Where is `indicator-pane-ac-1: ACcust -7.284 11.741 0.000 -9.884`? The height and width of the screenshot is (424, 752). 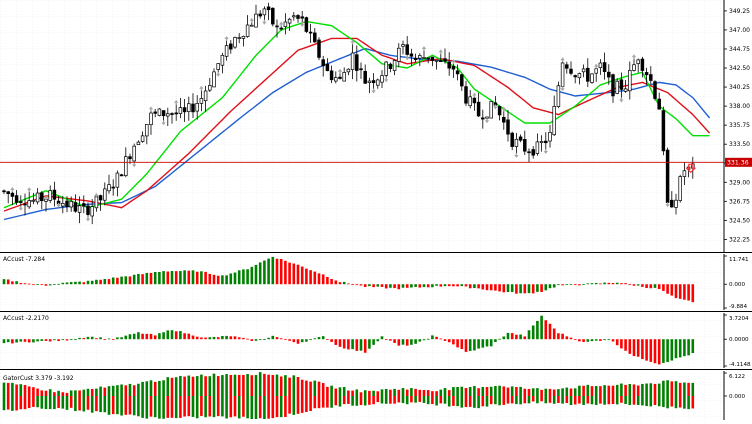
indicator-pane-ac-1: ACcust -7.284 11.741 0.000 -9.884 is located at coordinates (374, 282).